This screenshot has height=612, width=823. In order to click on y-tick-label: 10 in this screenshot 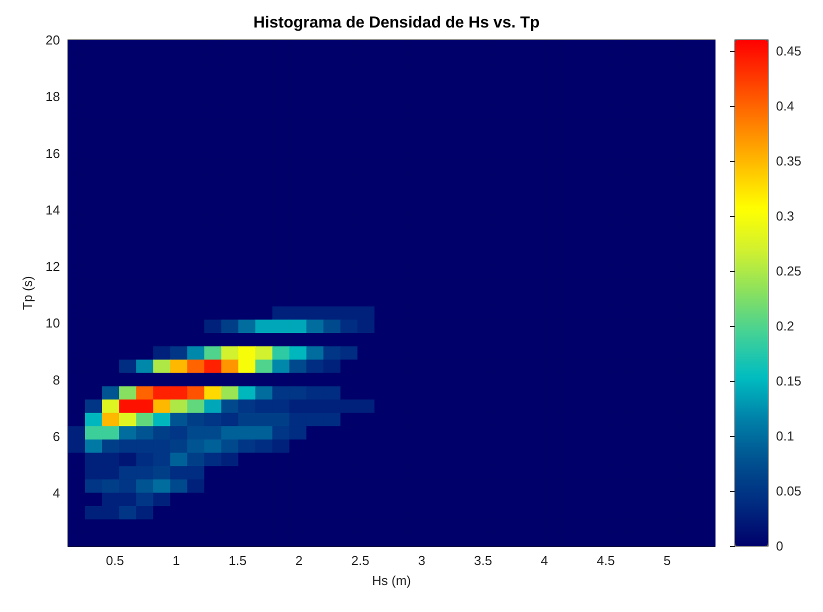, I will do `click(53, 323)`.